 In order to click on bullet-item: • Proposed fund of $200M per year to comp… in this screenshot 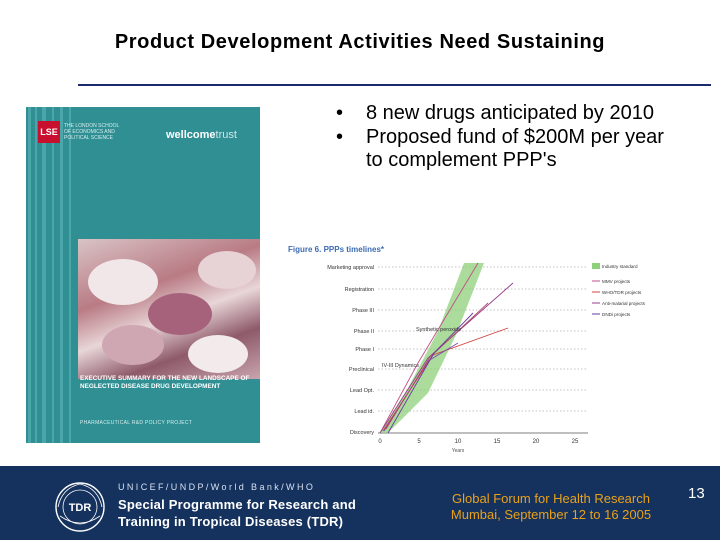, I will do `click(501, 149)`.